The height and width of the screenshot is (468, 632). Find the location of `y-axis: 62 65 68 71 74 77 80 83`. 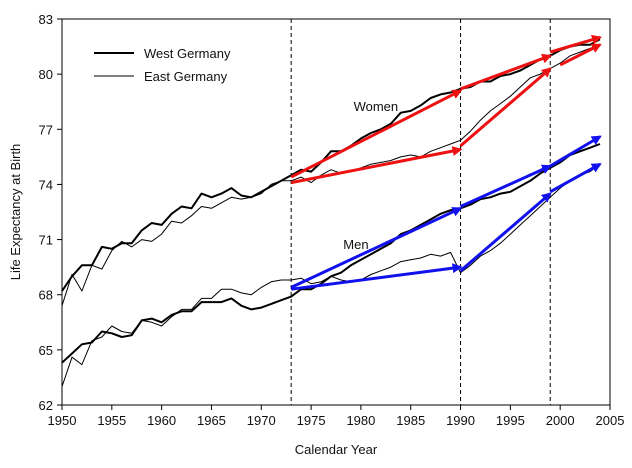

y-axis: 62 65 68 71 74 77 80 83 is located at coordinates (50, 212).